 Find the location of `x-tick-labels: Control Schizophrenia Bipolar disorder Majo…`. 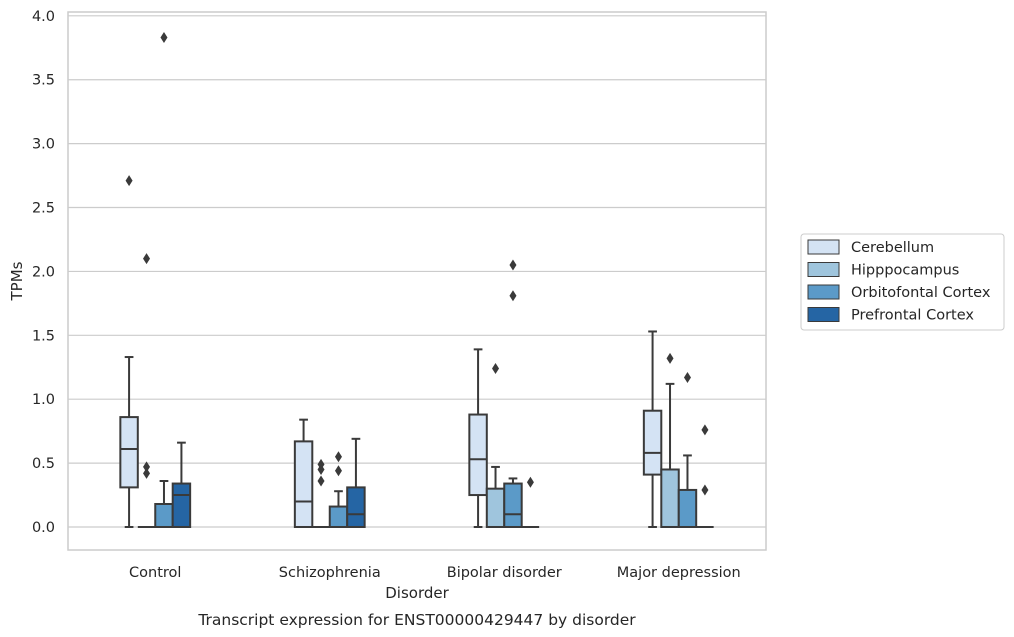

x-tick-labels: Control Schizophrenia Bipolar disorder Majo… is located at coordinates (435, 573).